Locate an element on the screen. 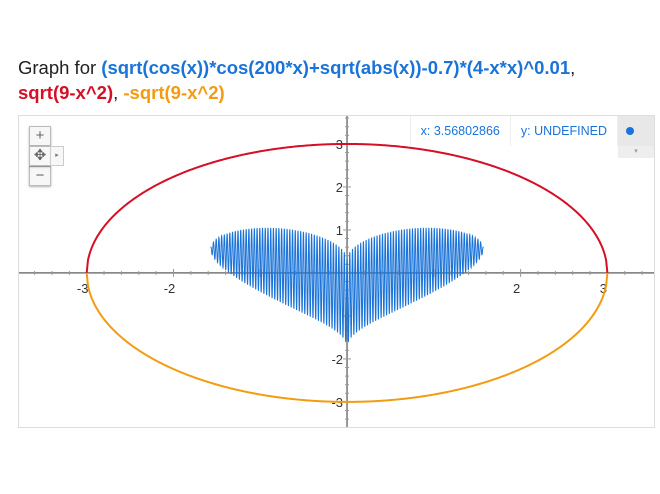  series-dot-icon is located at coordinates (630, 131).